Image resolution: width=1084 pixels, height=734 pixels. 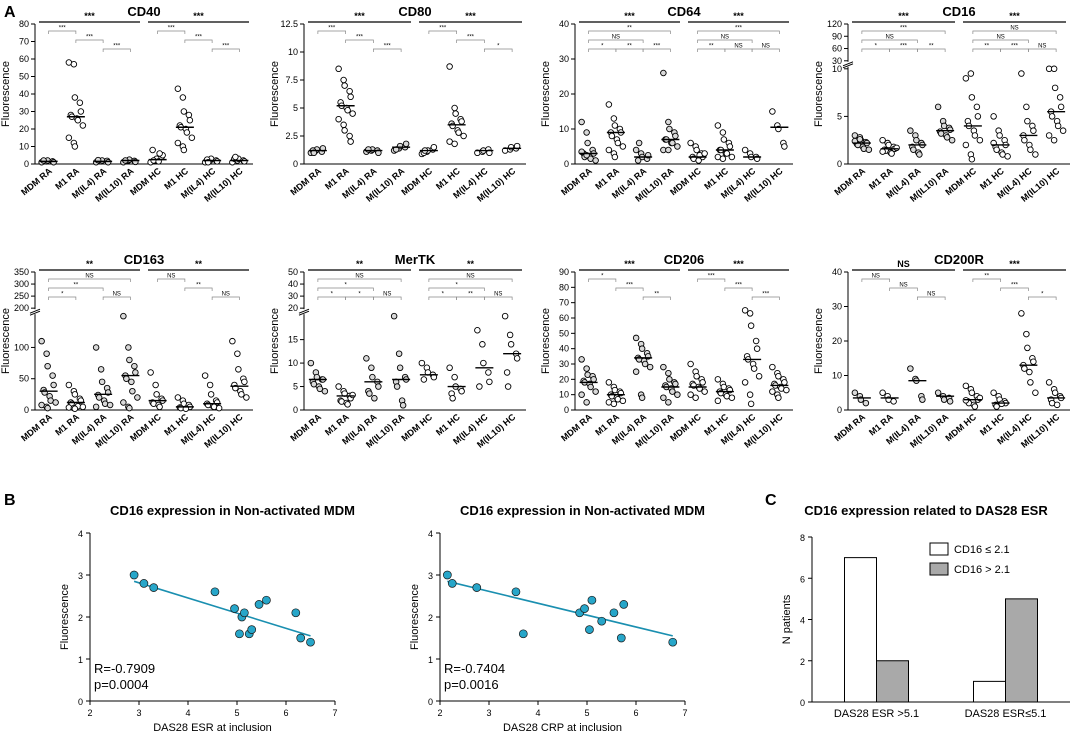 What do you see at coordinates (837, 49) in the screenshot?
I see `y-tick-label: 60` at bounding box center [837, 49].